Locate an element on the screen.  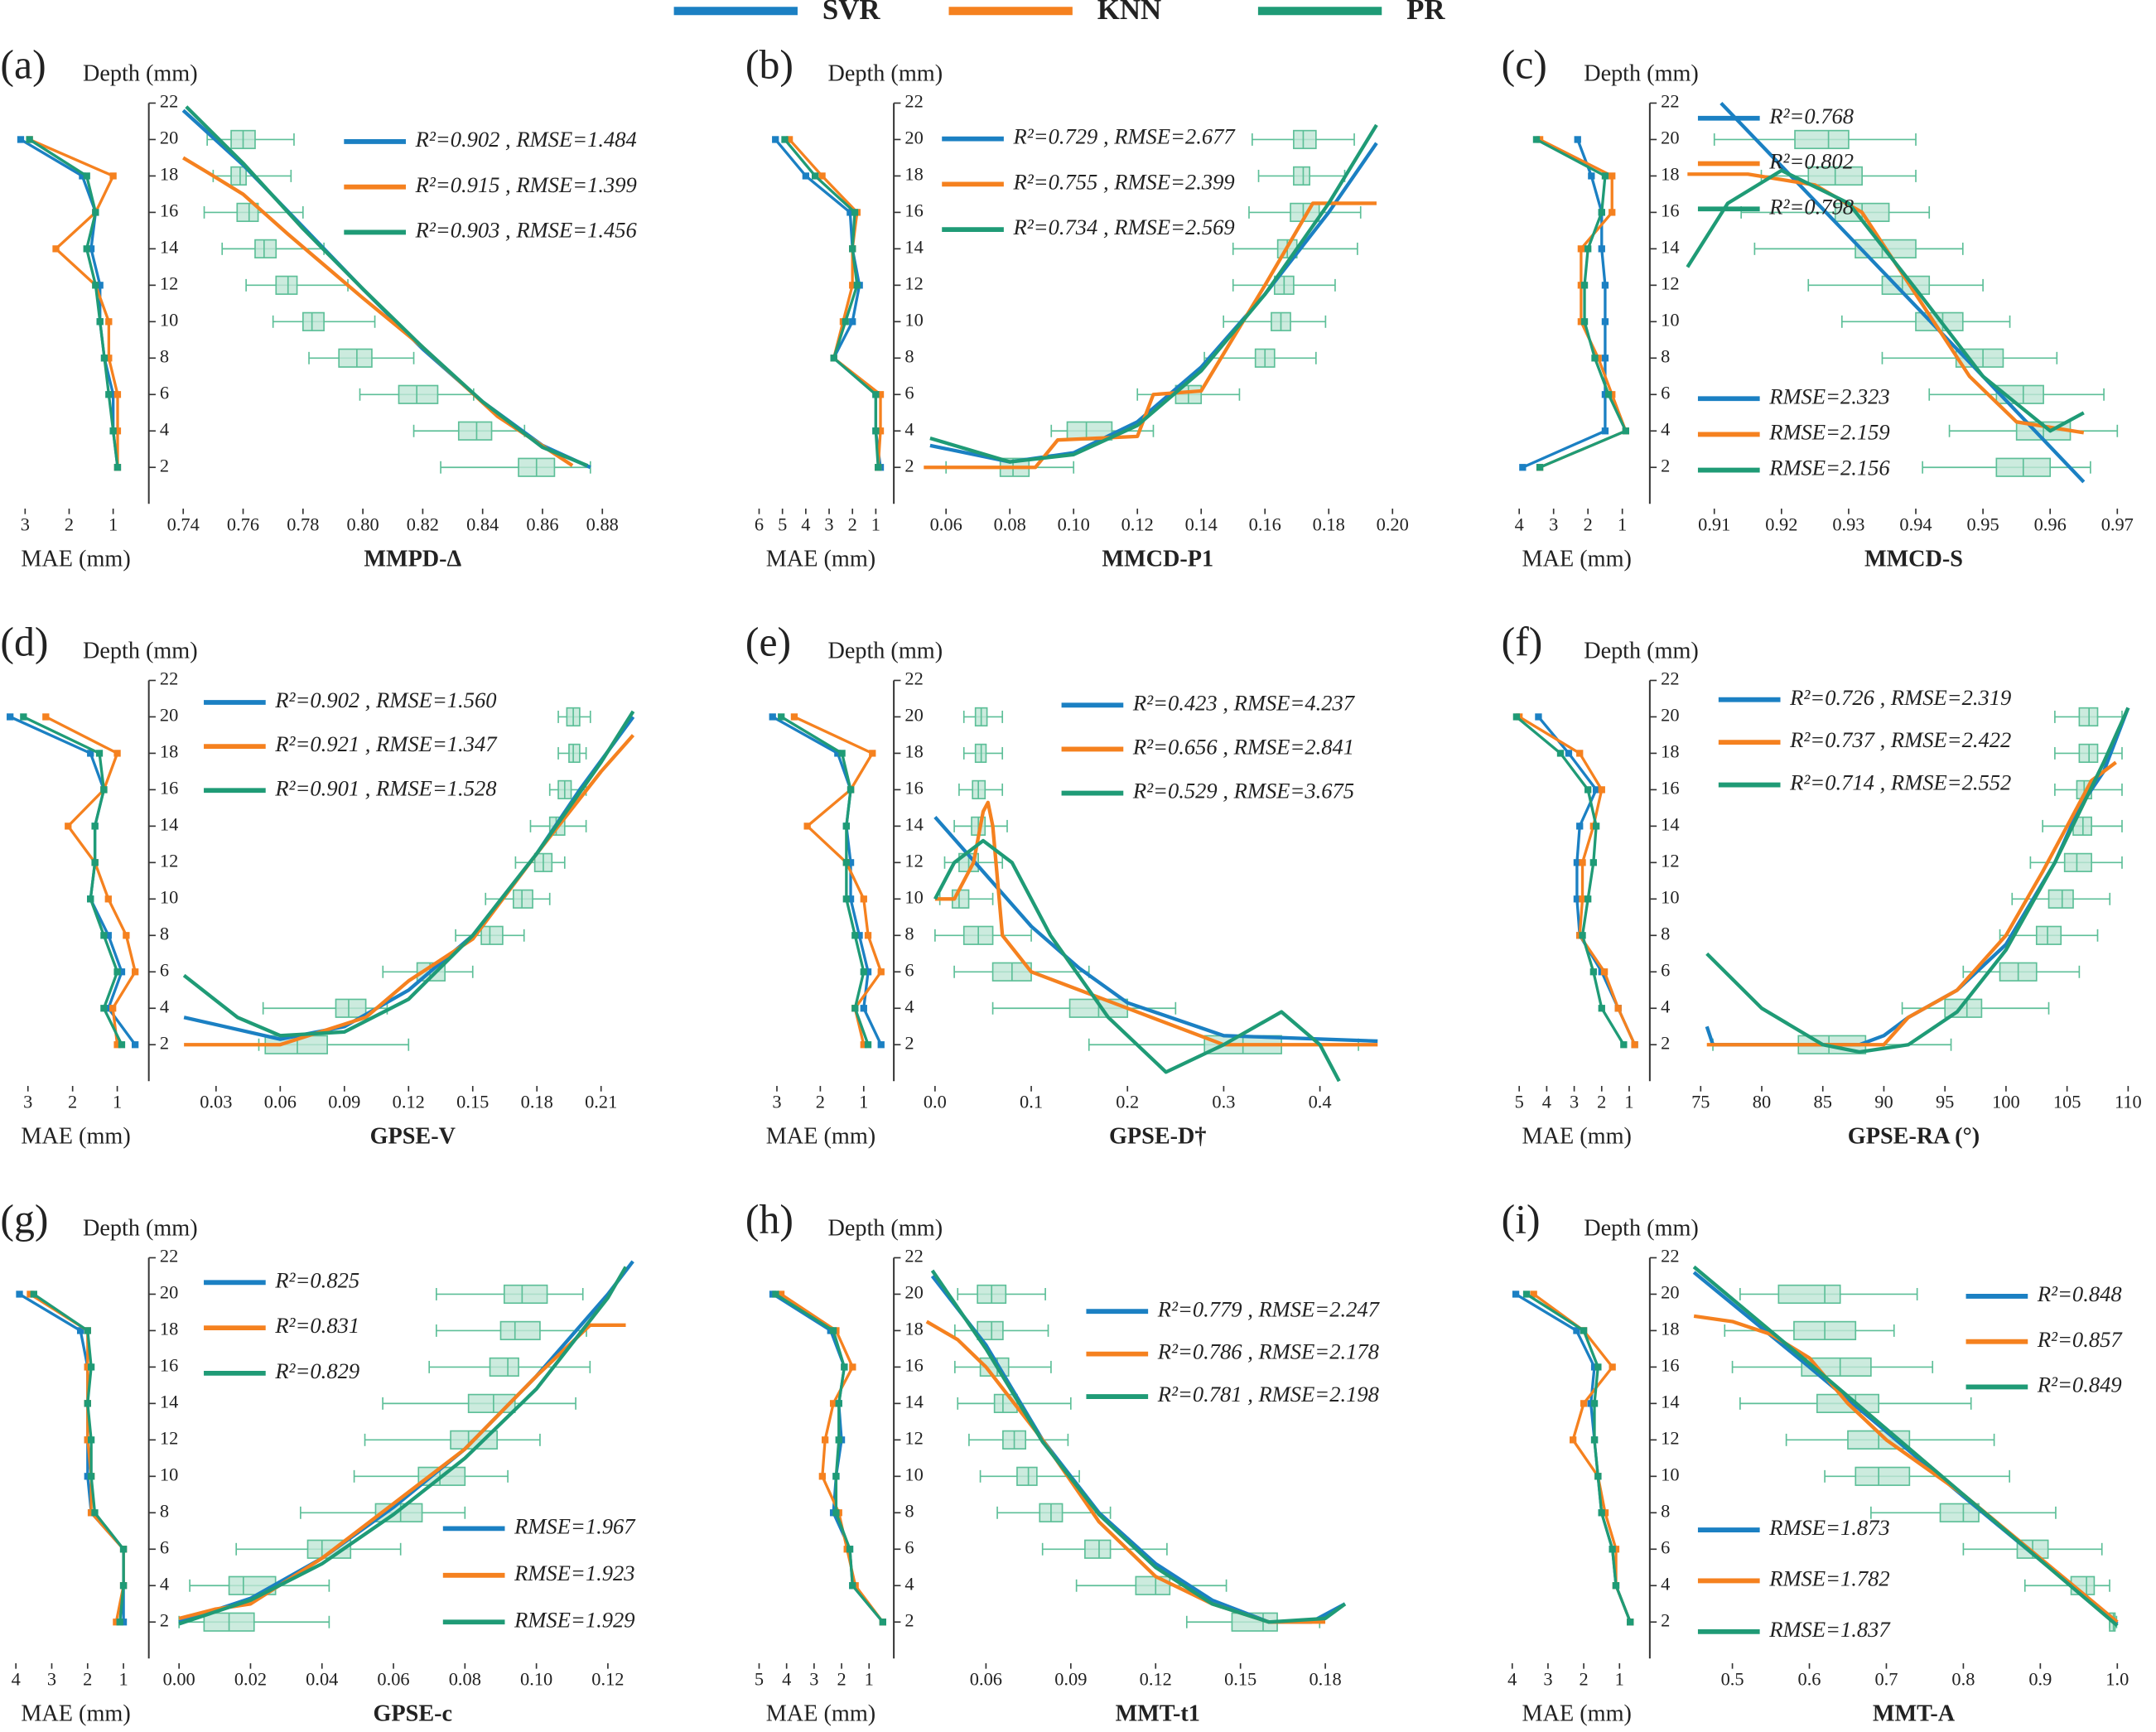
panel-label: (e) is located at coordinates (768, 641).